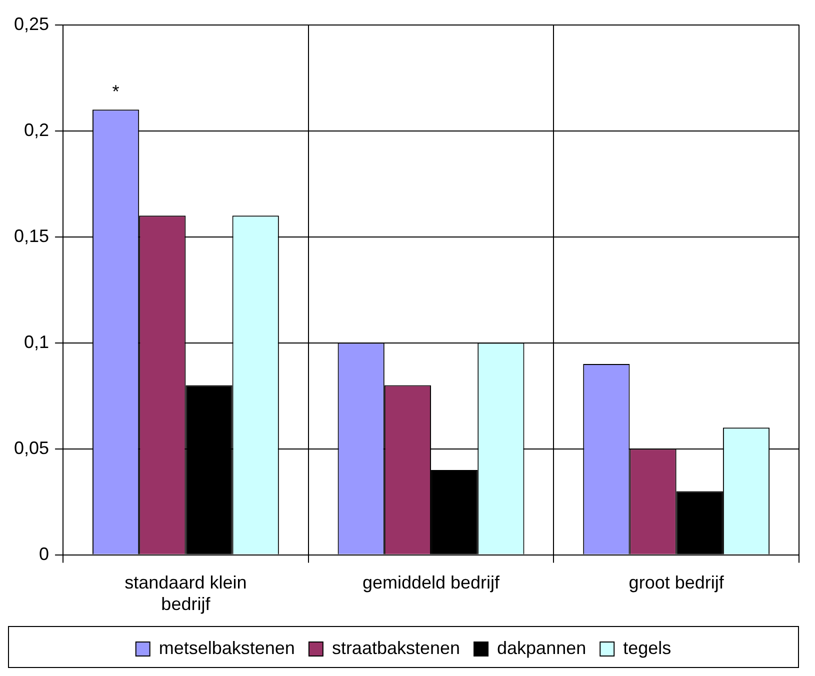 This screenshot has height=676, width=815. I want to click on legend-label: straatbakstenen, so click(396, 648).